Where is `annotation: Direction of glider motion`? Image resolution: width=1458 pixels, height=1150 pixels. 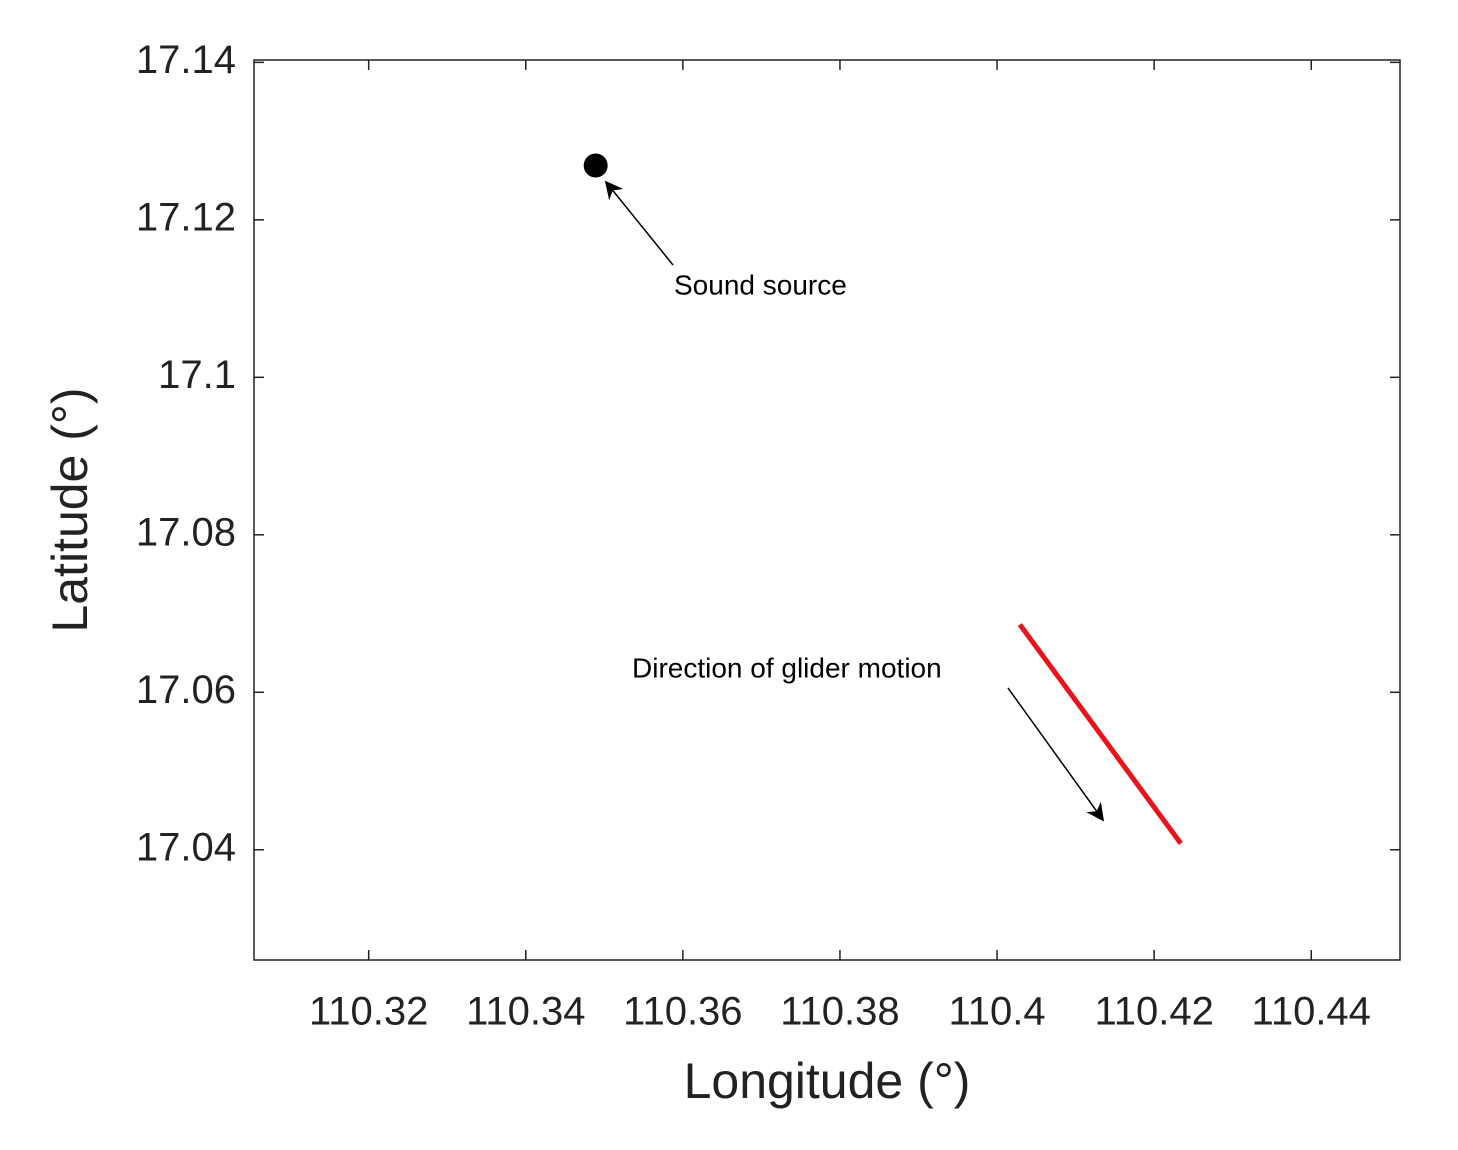
annotation: Direction of glider motion is located at coordinates (787, 667).